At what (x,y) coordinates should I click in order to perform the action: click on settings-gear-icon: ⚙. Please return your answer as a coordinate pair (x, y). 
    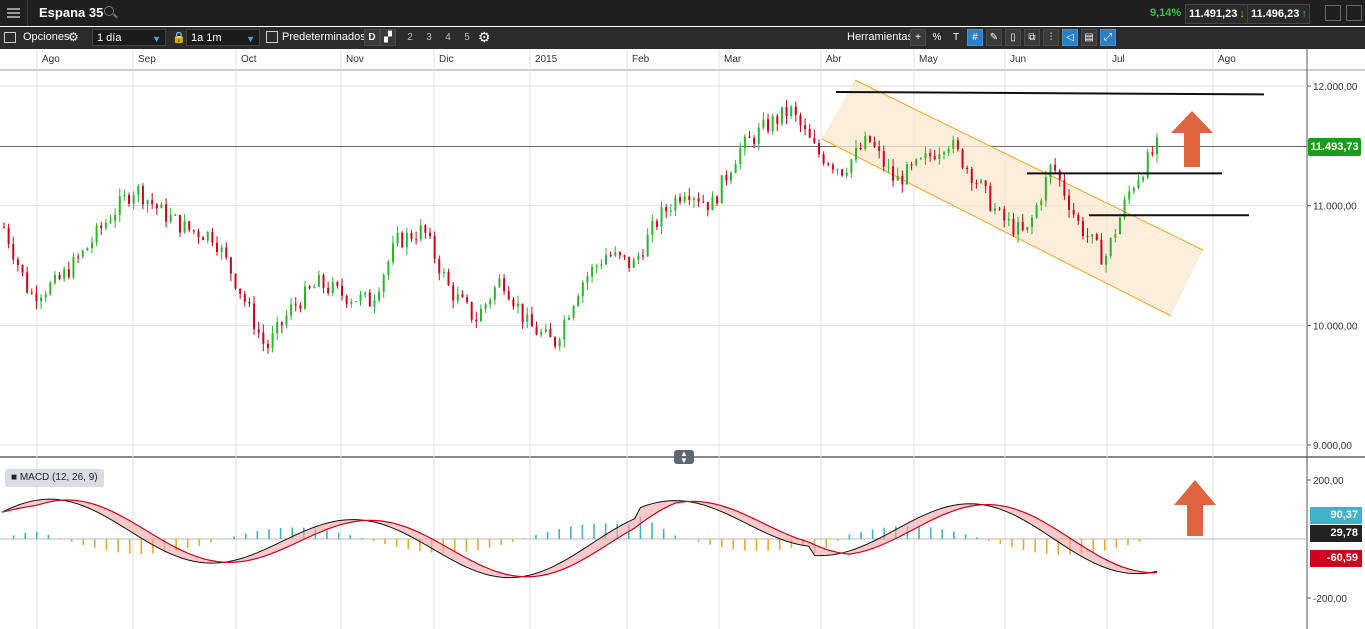
    Looking at the image, I should click on (73, 37).